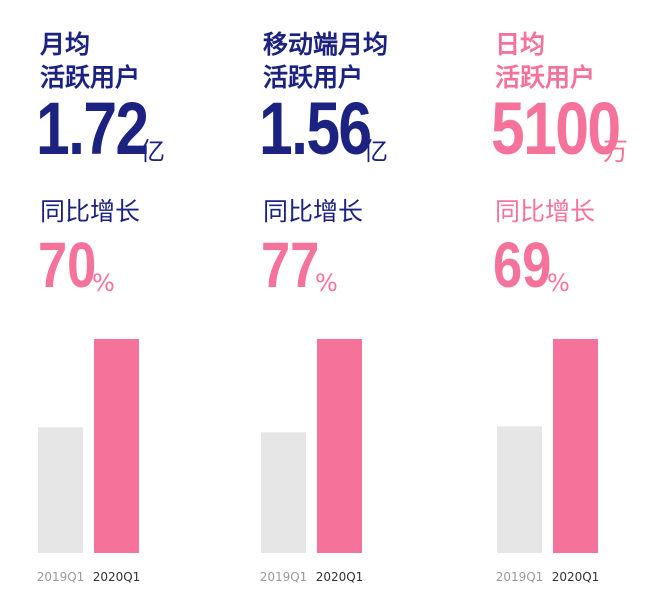  I want to click on growth-value: 69 %, so click(531, 265).